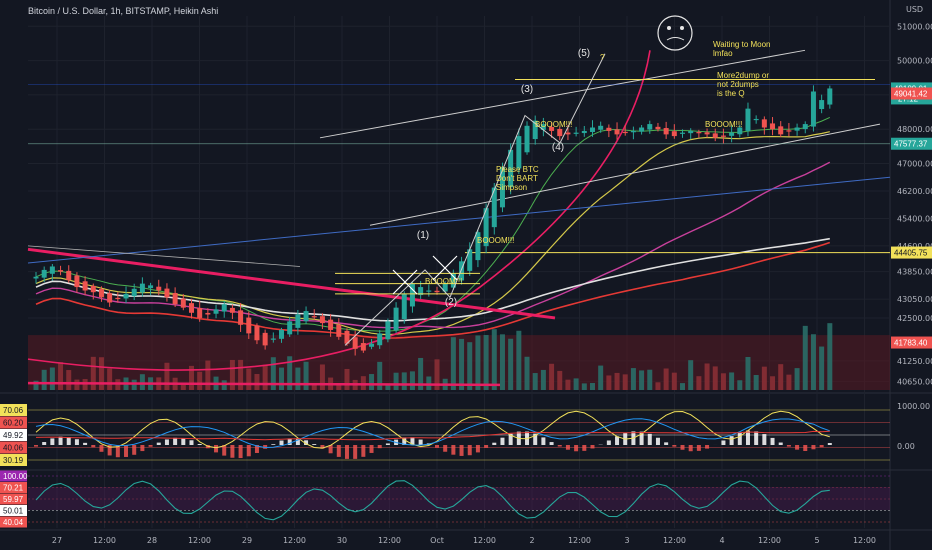 The image size is (932, 550). I want to click on osc-line, so click(432, 435).